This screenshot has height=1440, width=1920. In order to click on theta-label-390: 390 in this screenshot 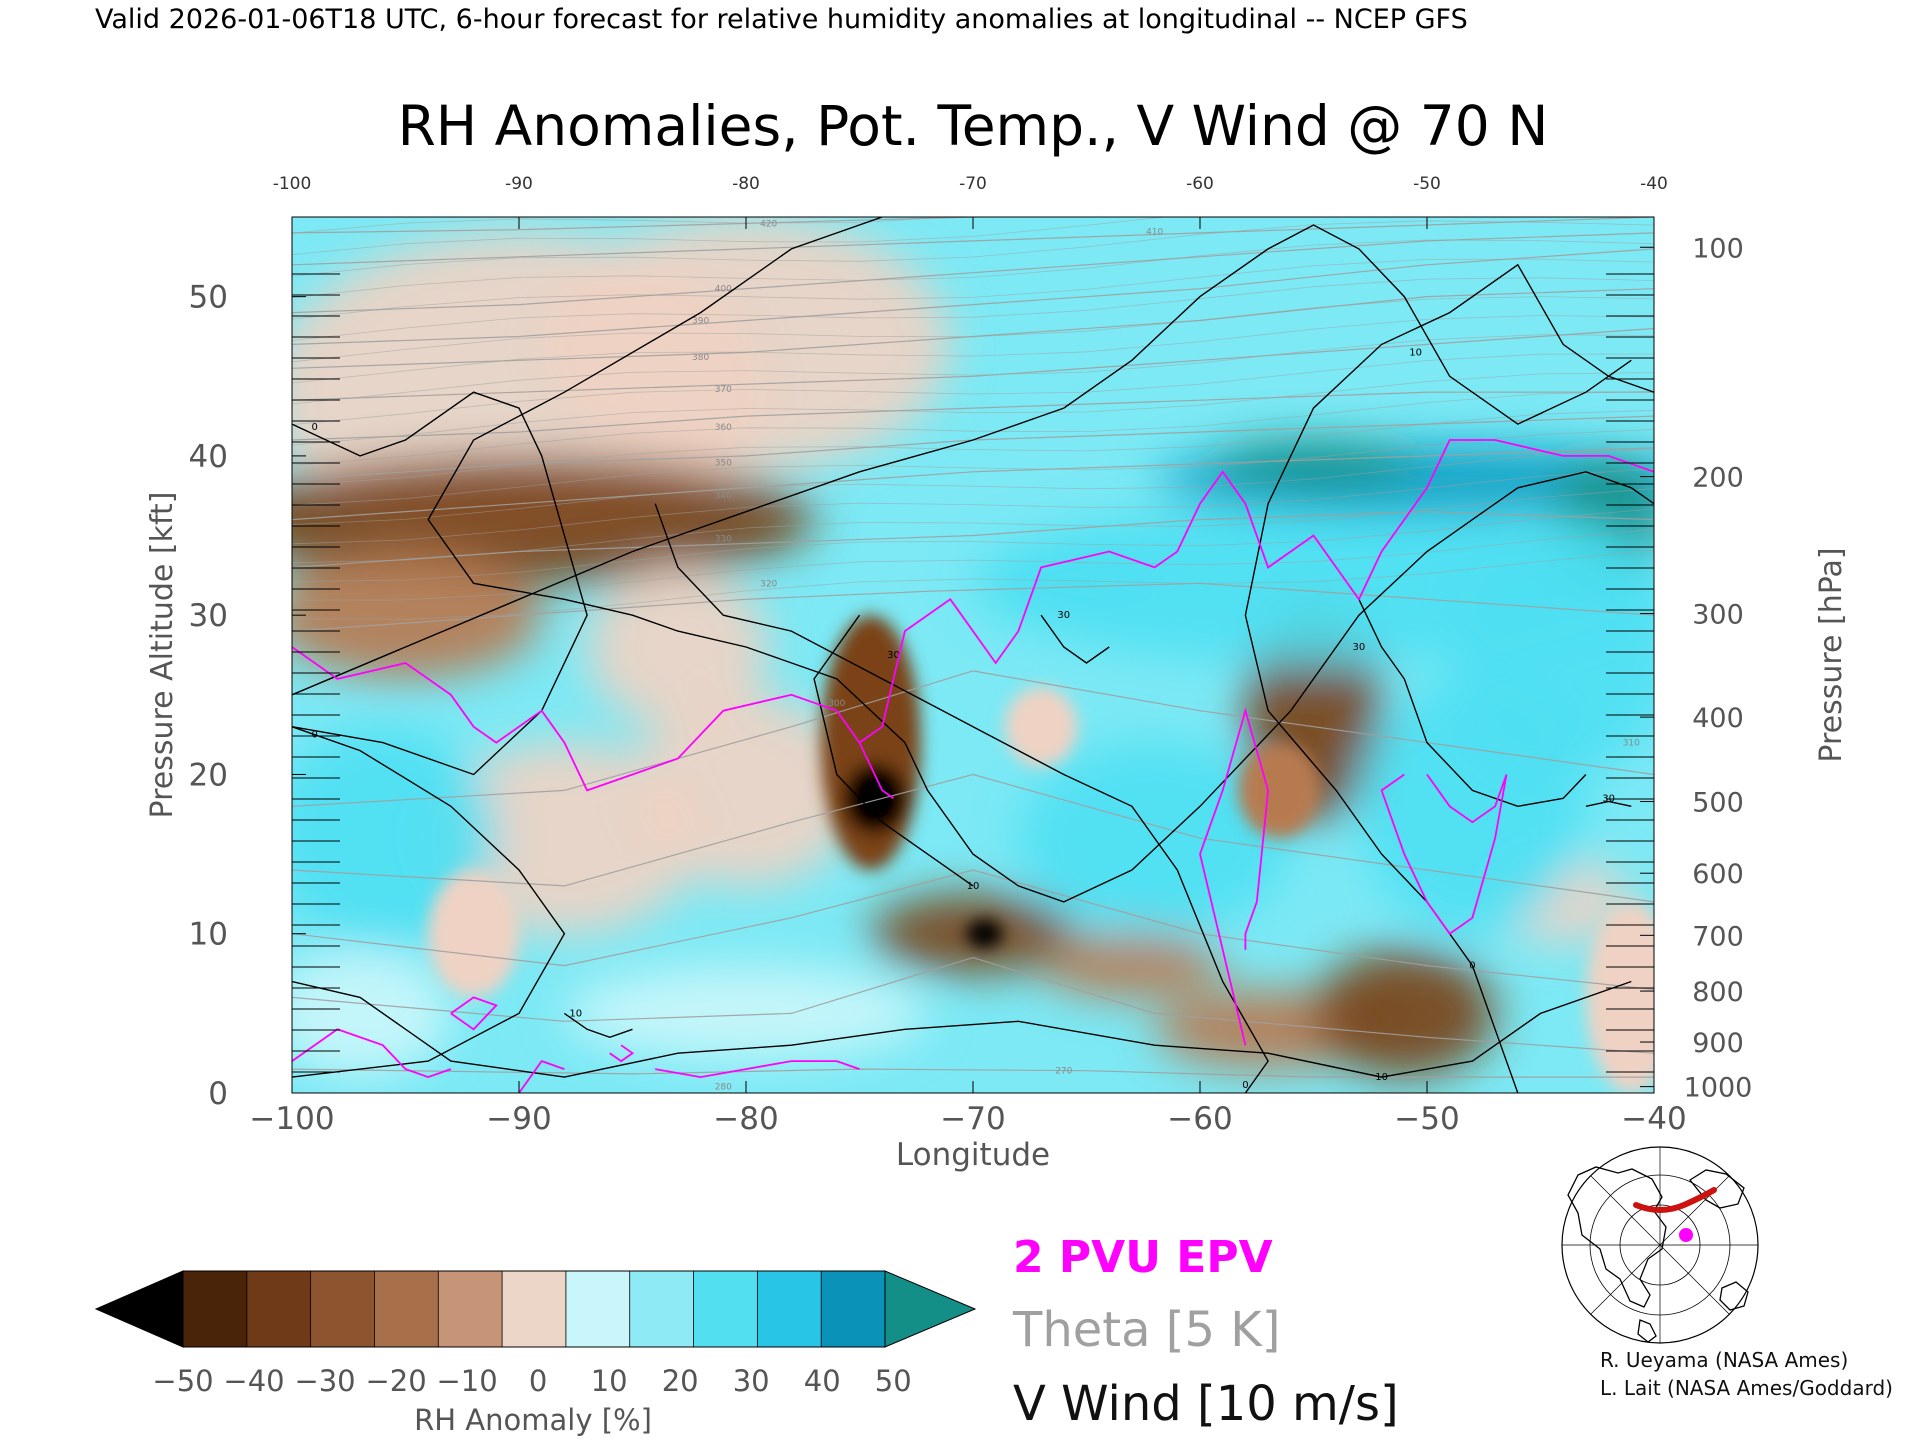, I will do `click(700, 322)`.